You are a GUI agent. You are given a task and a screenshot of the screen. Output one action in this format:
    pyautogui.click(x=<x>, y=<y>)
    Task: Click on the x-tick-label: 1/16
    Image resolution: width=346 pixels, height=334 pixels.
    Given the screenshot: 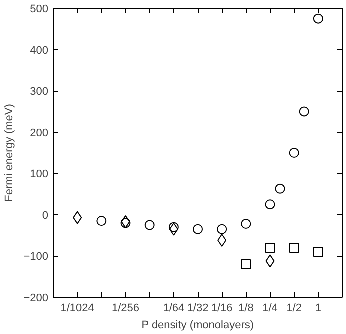 What is the action you would take?
    pyautogui.click(x=222, y=308)
    